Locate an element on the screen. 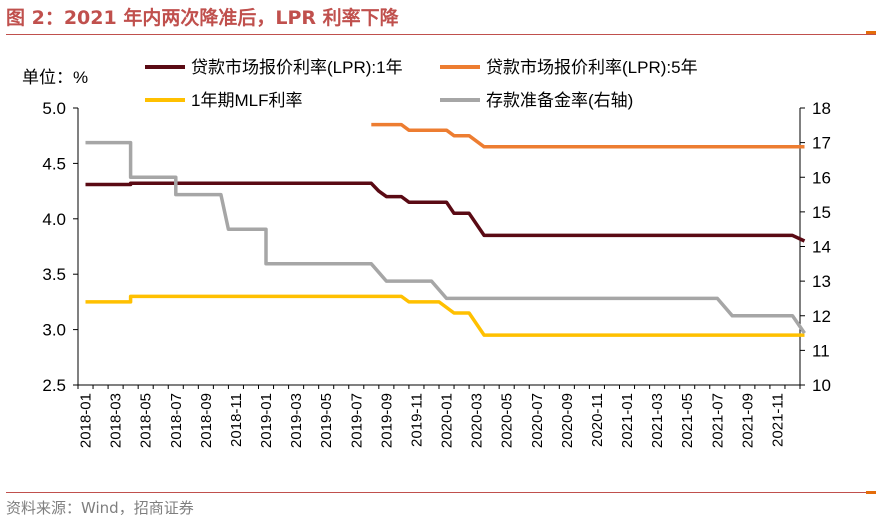  y-right-tick-label: 13 is located at coordinates (821, 281).